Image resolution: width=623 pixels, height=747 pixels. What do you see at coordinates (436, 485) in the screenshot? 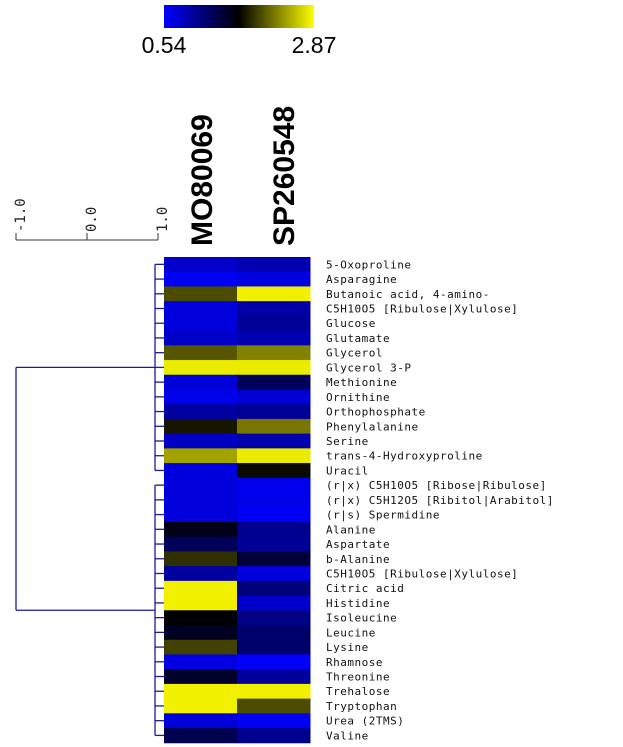
I see `row-label: (r|x) C5H10O5 [Ribose|Ribulose]` at bounding box center [436, 485].